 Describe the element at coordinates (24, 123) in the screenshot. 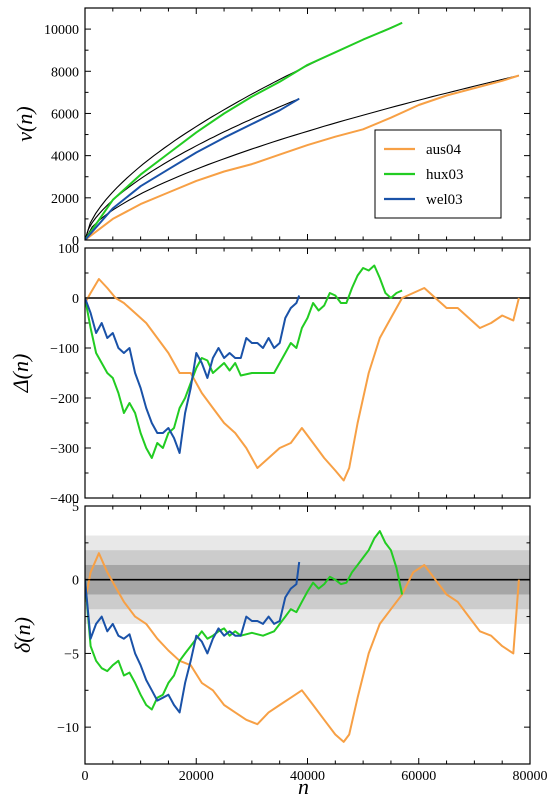

I see `y-axis-label: v(n)` at that location.